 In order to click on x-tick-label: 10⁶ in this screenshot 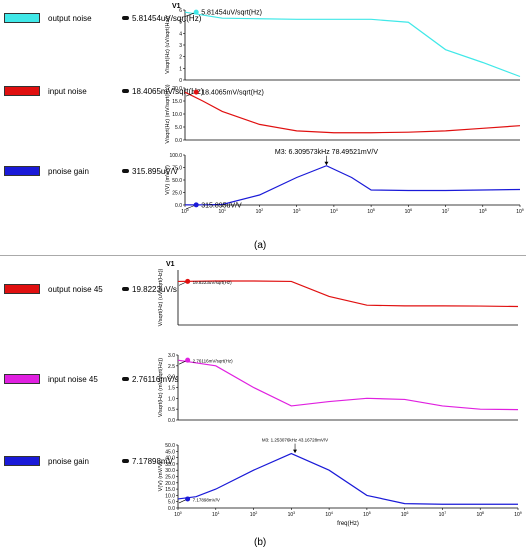, I will do `click(405, 514)`.